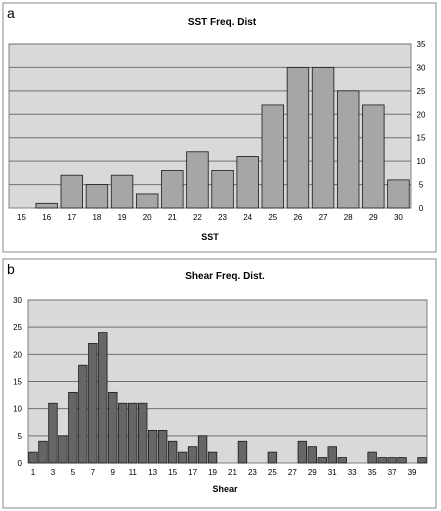 Image resolution: width=441 pixels, height=511 pixels. What do you see at coordinates (247, 217) in the screenshot?
I see `x-tick-label: 24` at bounding box center [247, 217].